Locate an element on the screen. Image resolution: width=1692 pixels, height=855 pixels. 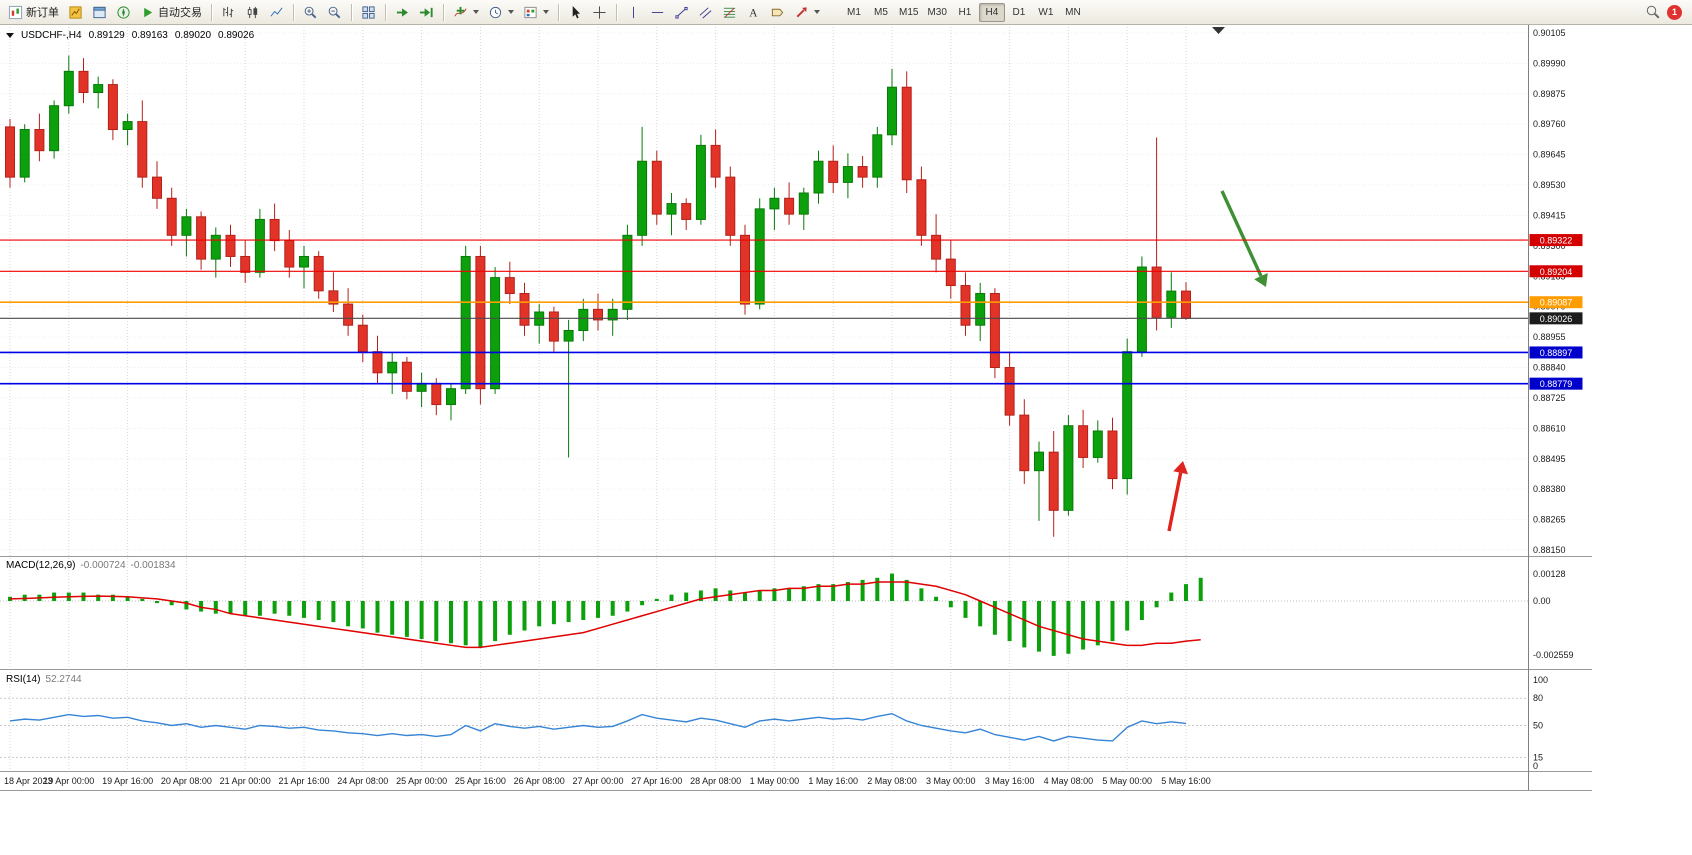
periods-button is located at coordinates (501, 12).